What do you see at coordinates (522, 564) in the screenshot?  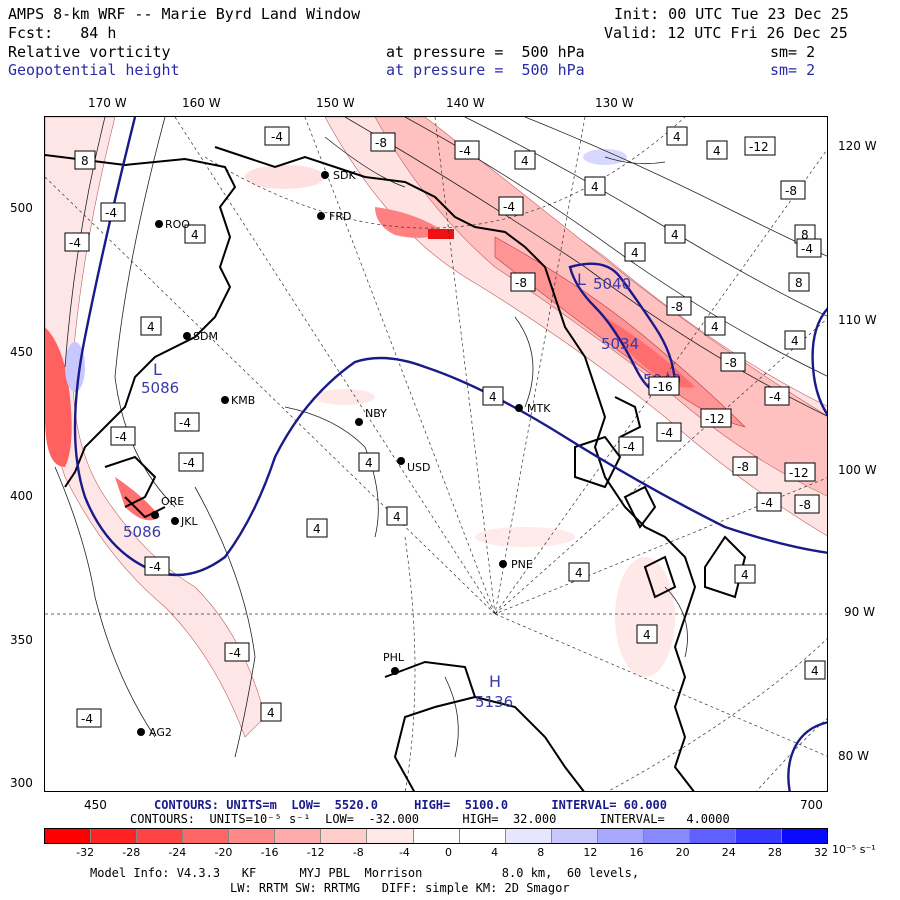 I see `svg-text: PNE` at bounding box center [522, 564].